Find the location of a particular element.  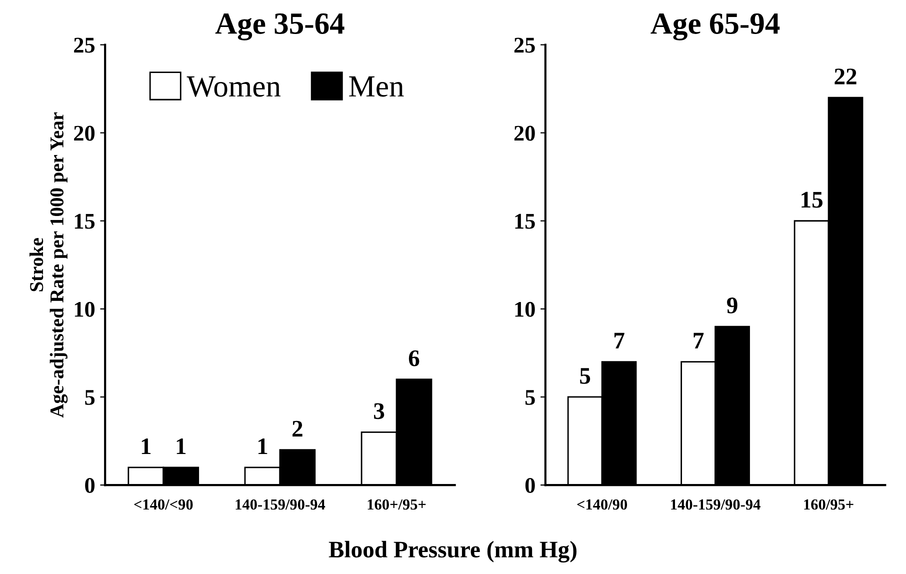

data-label: 3 is located at coordinates (379, 411).